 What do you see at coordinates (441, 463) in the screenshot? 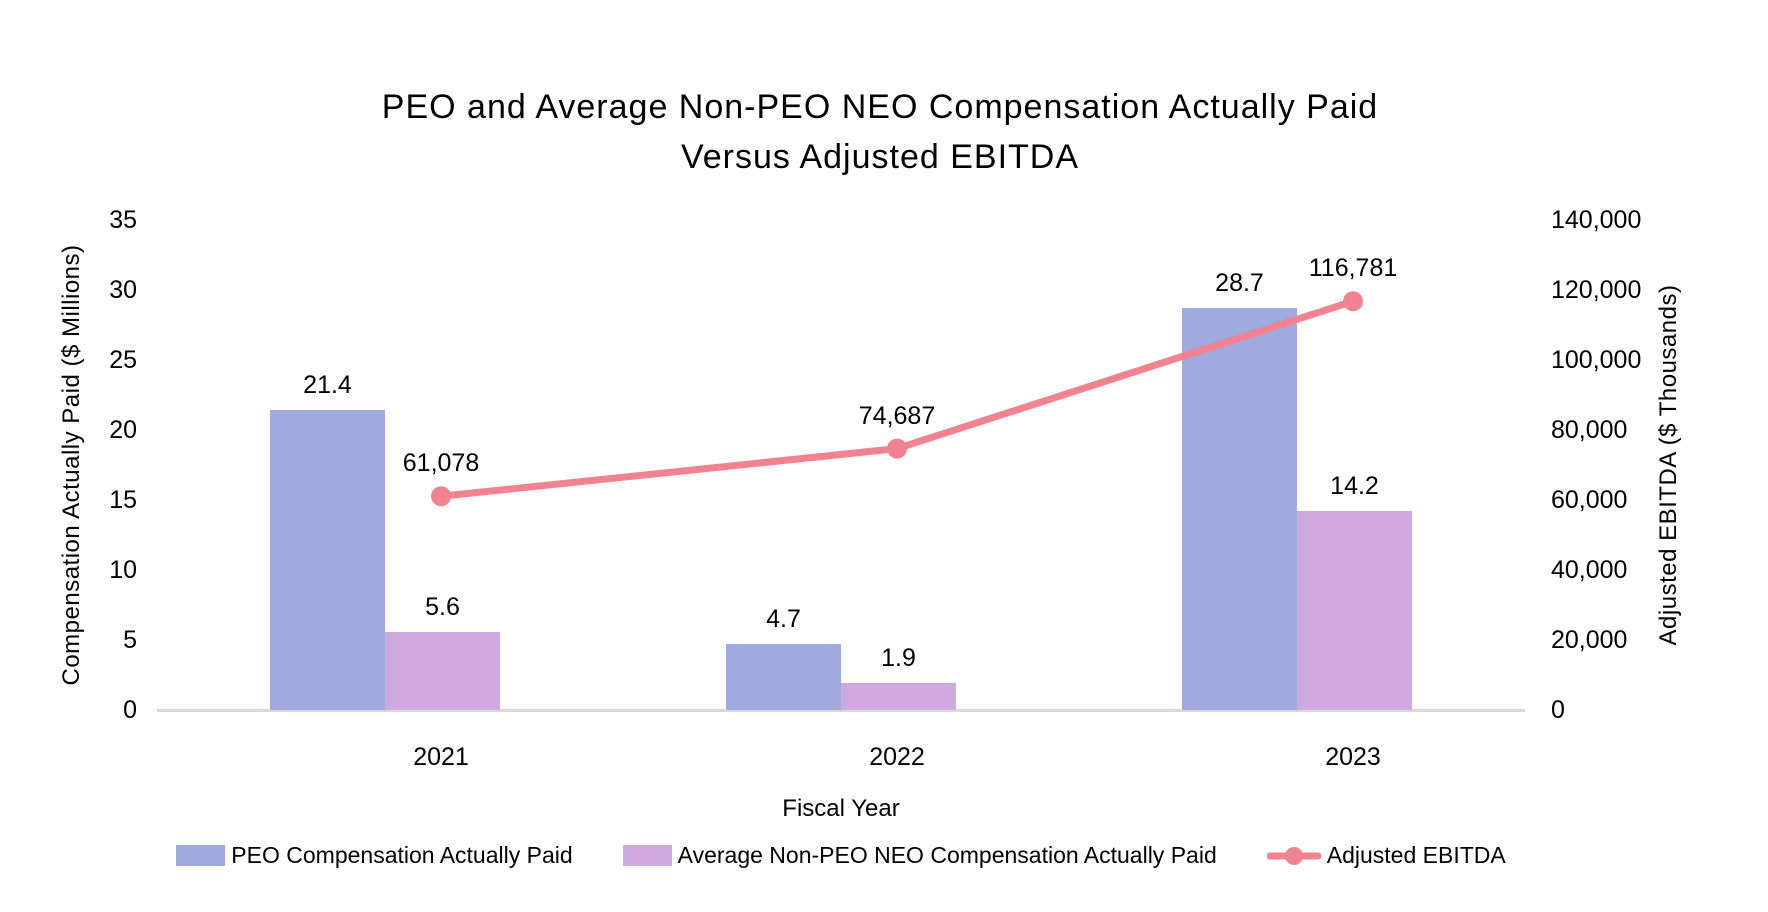
I see `adjusted-ebitda-label-2021: 61,078` at bounding box center [441, 463].